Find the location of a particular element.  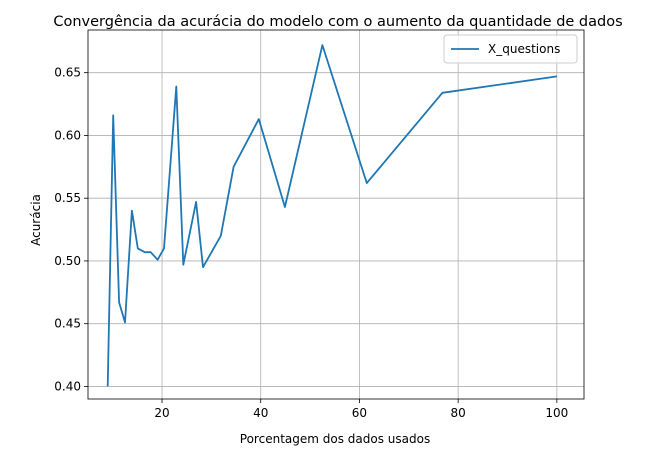

x-axis-label: Porcentagem dos dados usados is located at coordinates (335, 439).